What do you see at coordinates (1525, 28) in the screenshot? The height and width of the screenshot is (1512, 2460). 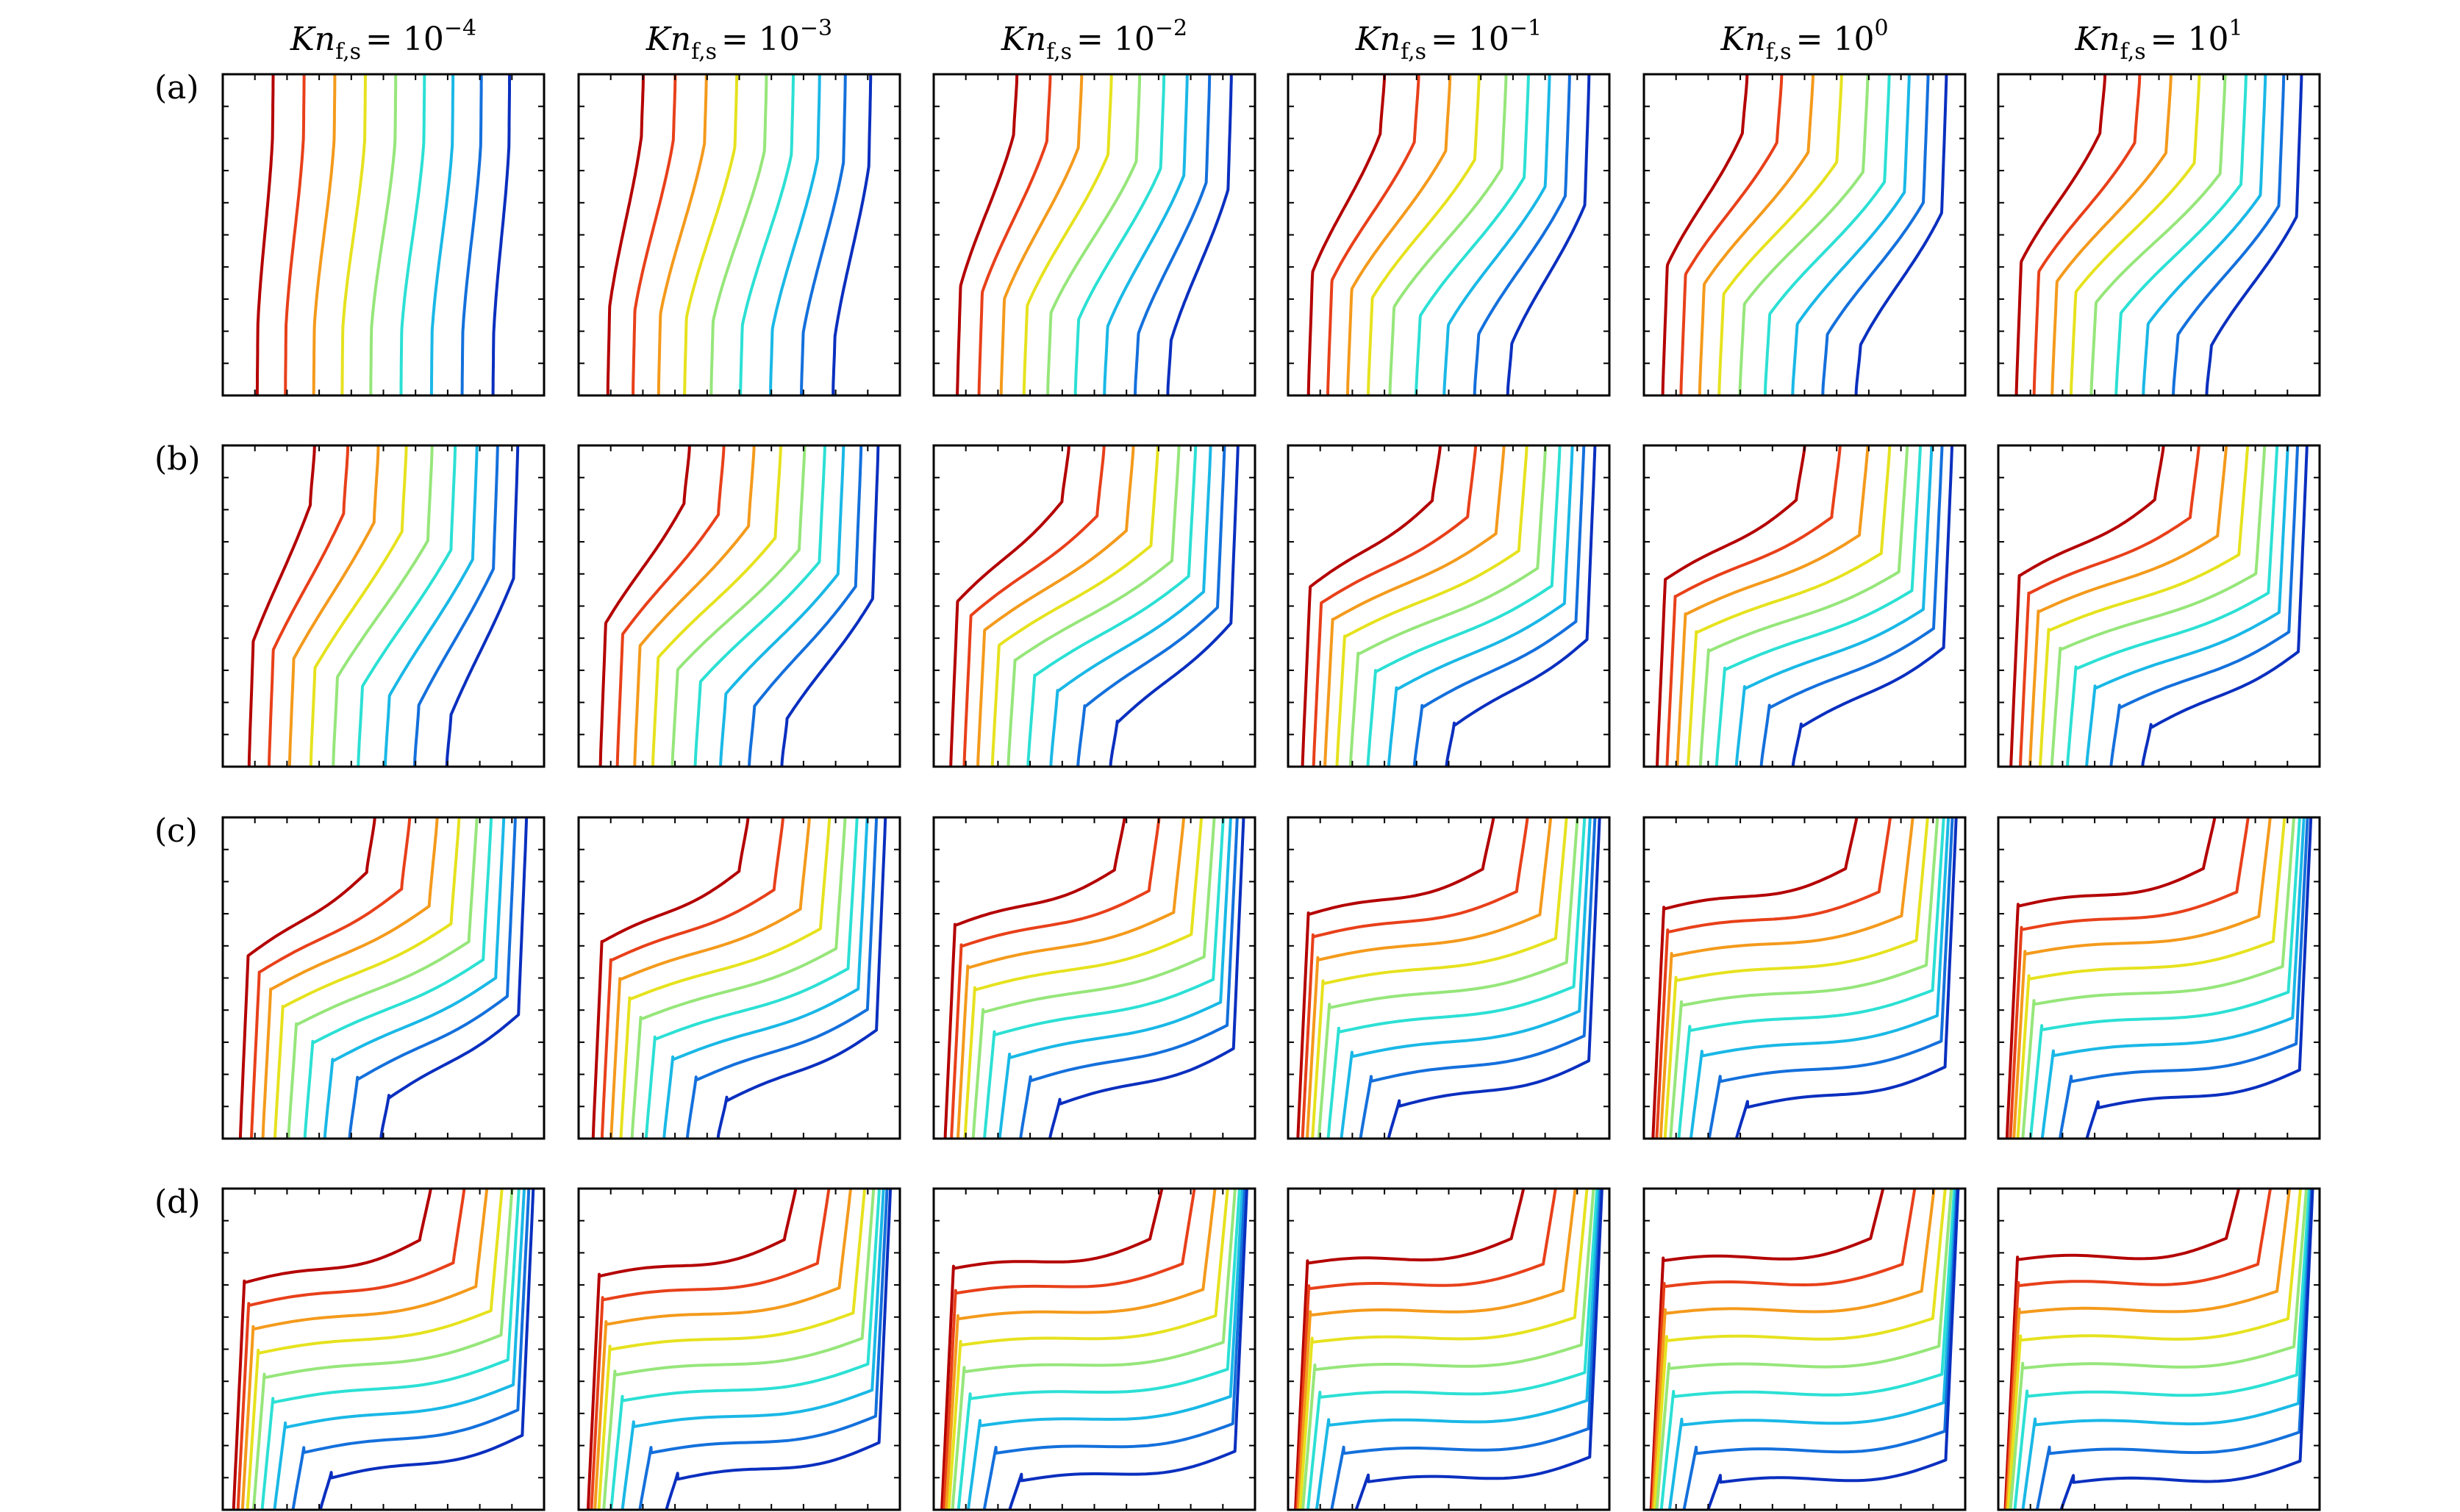 I see `kn-exponent: −1` at bounding box center [1525, 28].